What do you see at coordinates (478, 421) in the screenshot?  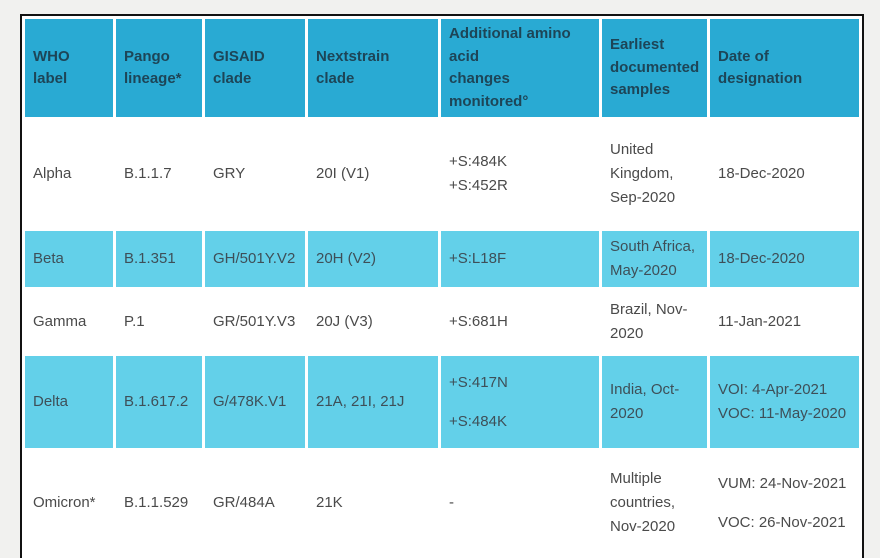 I see `cell-text: +S:484K` at bounding box center [478, 421].